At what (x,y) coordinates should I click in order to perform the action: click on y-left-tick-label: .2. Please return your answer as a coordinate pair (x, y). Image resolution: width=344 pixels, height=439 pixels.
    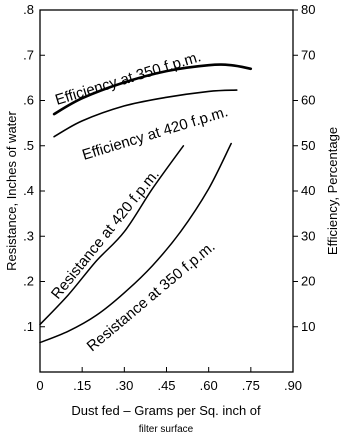
    Looking at the image, I should click on (28, 281).